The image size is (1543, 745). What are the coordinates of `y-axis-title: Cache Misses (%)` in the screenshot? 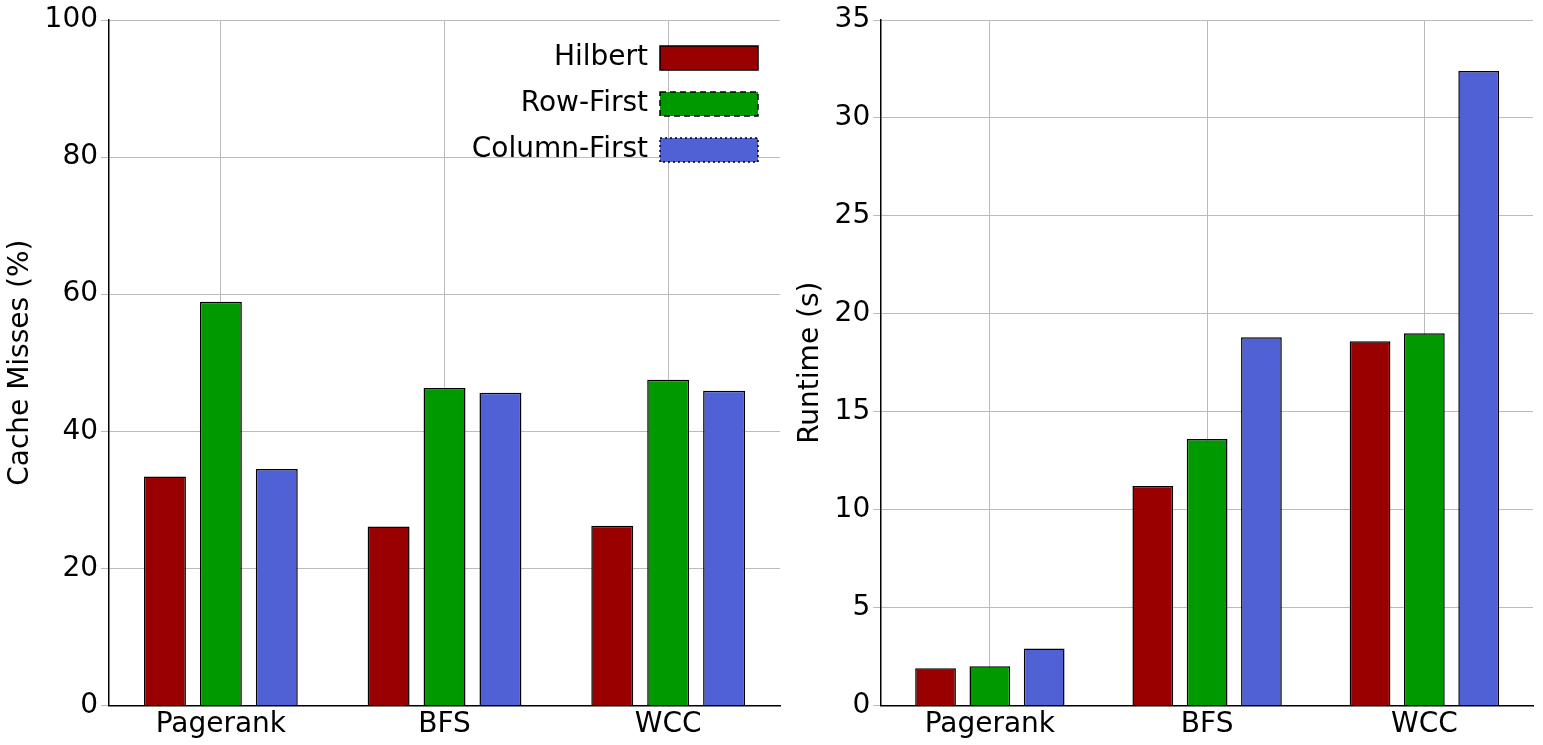 It's located at (19, 362).